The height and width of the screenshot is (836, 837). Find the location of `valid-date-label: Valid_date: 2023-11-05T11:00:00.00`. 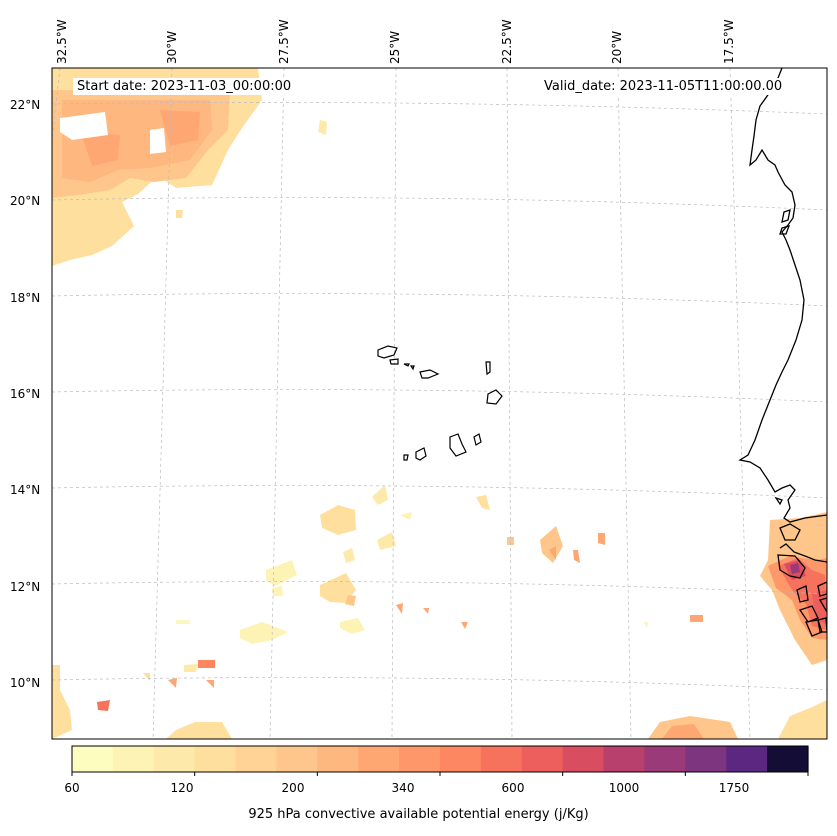

valid-date-label: Valid_date: 2023-11-05T11:00:00.00 is located at coordinates (663, 86).